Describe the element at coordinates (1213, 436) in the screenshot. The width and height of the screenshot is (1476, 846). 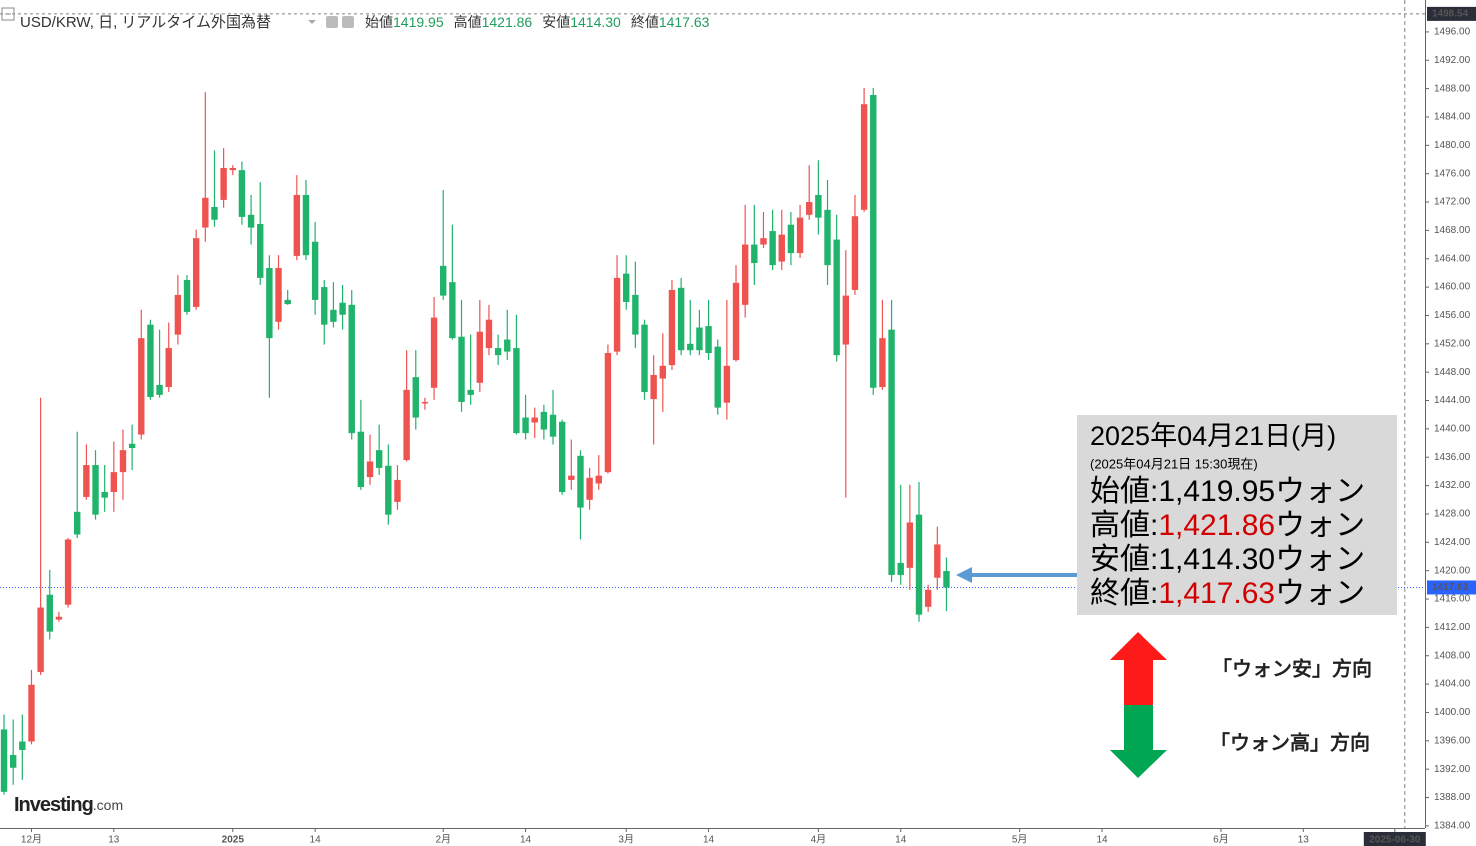
I see `annotation-date: 2025年04月21日(月)` at that location.